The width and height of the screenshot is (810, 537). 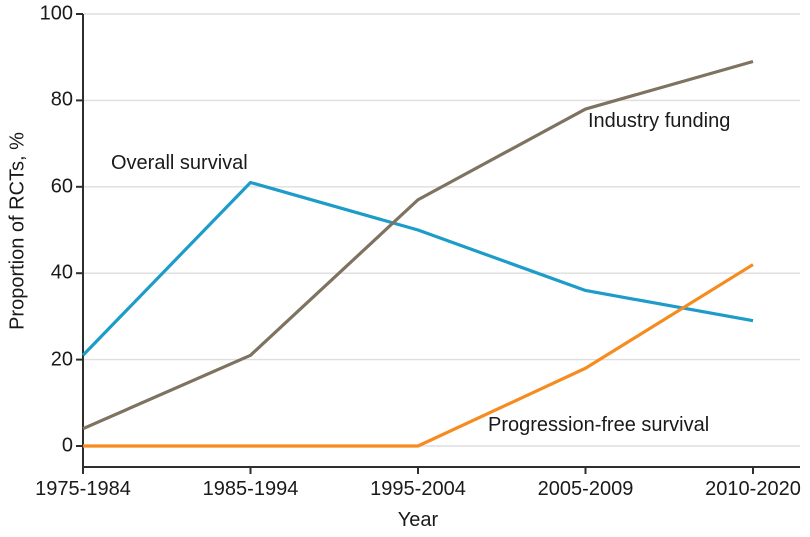 What do you see at coordinates (753, 489) in the screenshot?
I see `x-tick-label-4: 2010-2020` at bounding box center [753, 489].